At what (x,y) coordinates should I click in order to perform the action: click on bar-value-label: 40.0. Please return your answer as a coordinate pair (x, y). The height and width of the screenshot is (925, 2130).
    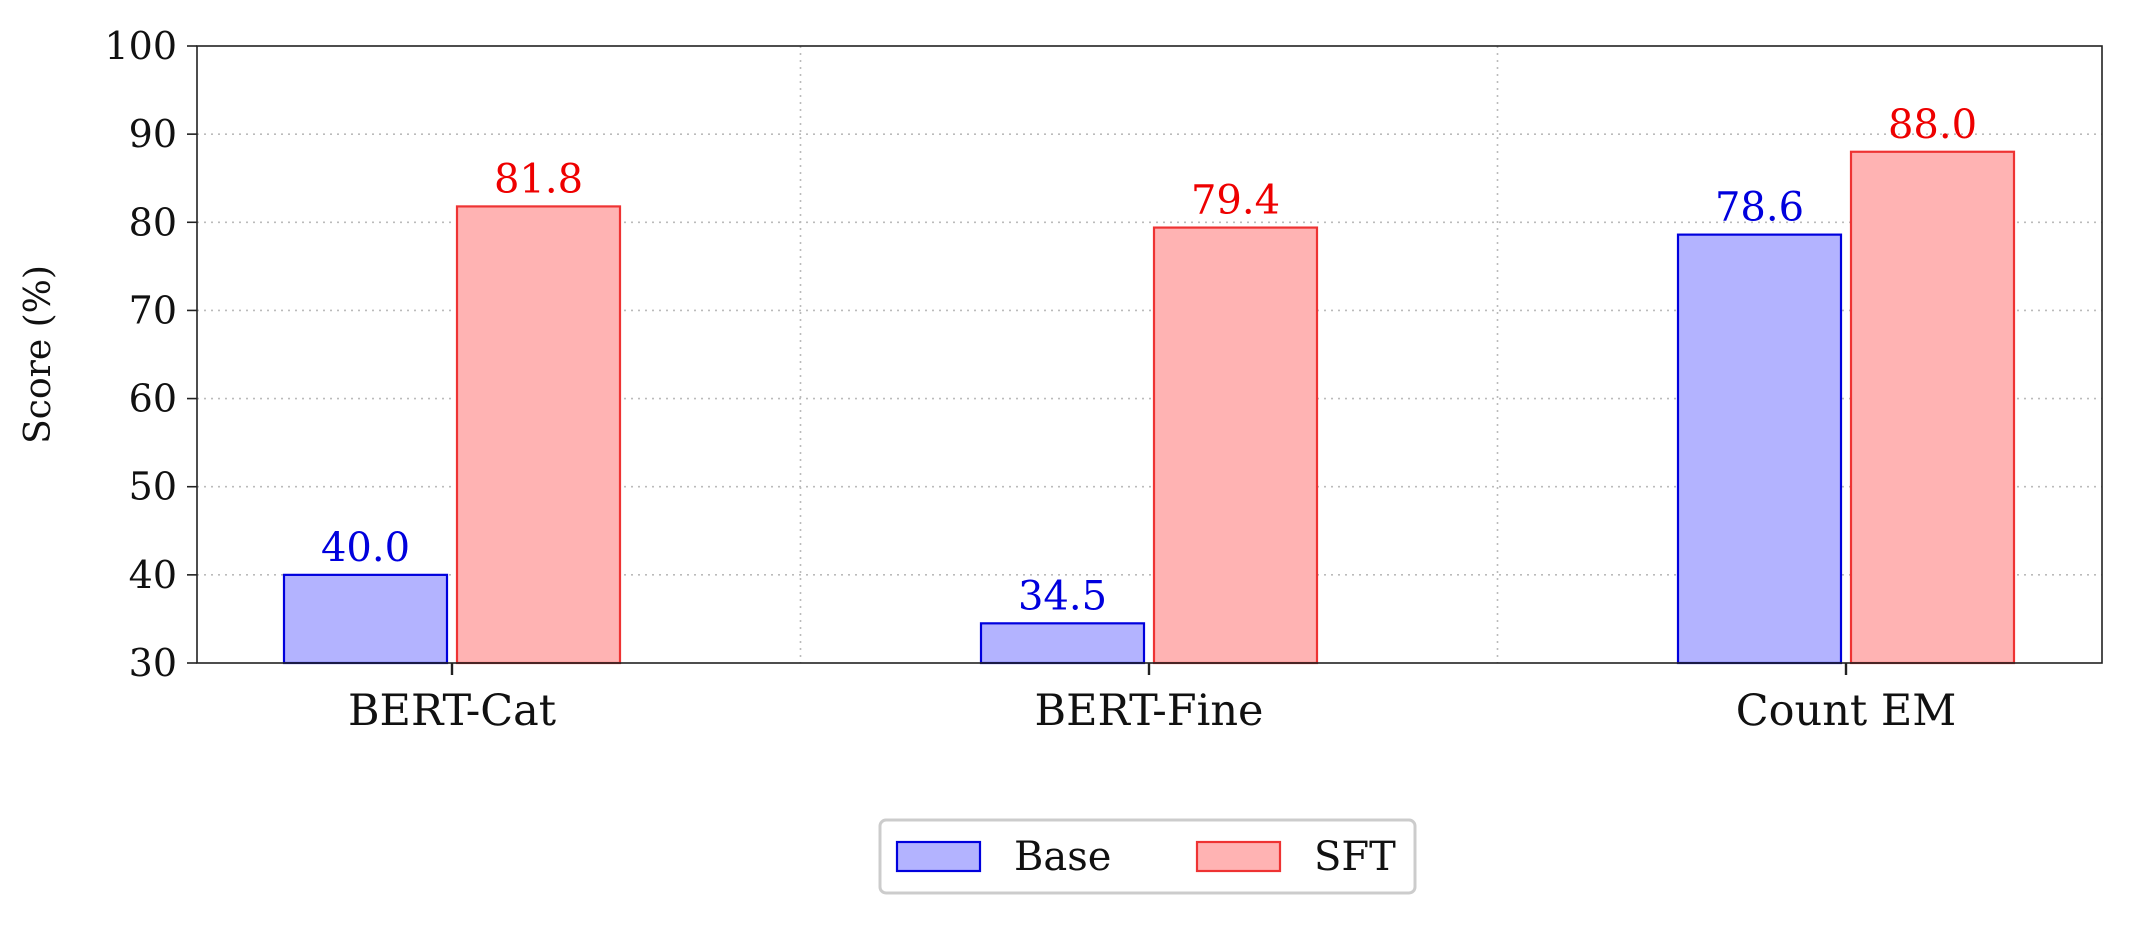
    Looking at the image, I should click on (365, 548).